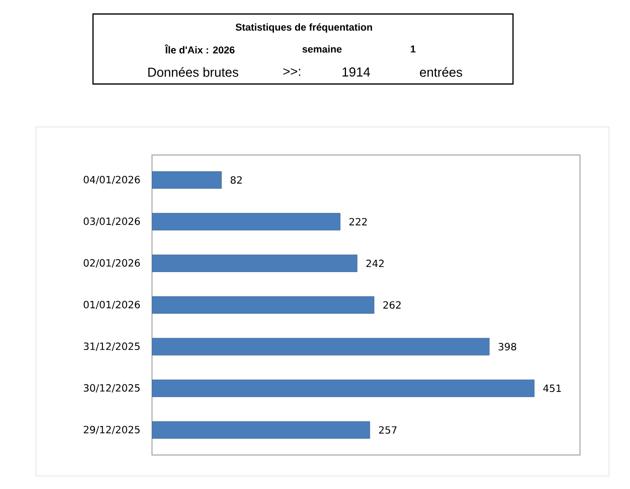 The width and height of the screenshot is (630, 489). What do you see at coordinates (413, 49) in the screenshot?
I see `text: 1` at bounding box center [413, 49].